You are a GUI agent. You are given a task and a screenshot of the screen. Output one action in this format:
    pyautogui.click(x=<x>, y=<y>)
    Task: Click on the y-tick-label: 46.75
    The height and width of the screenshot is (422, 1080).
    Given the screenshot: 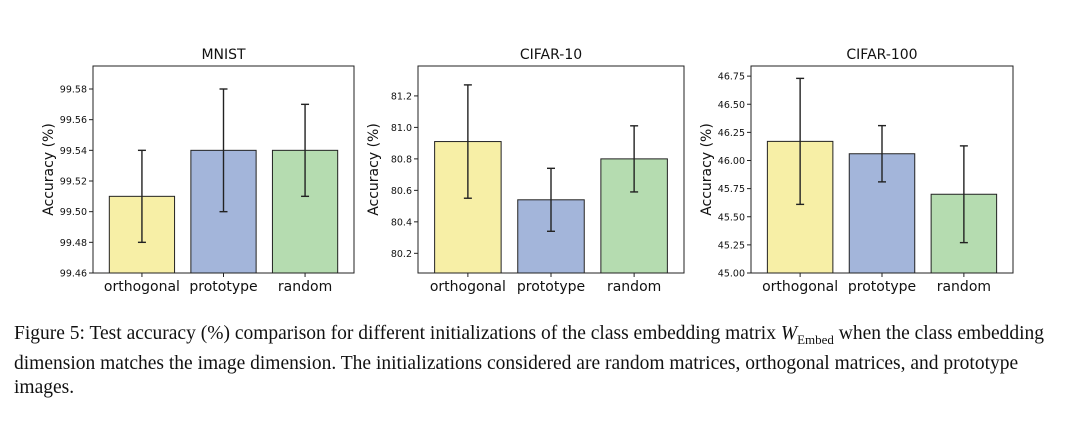 What is the action you would take?
    pyautogui.click(x=731, y=77)
    